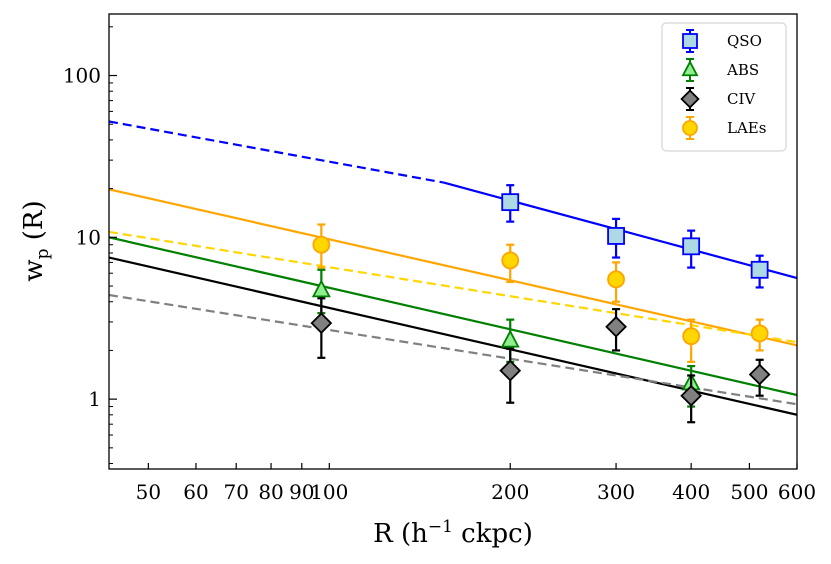 The height and width of the screenshot is (564, 831). I want to click on legend-entry-abs: ABS, so click(720, 70).